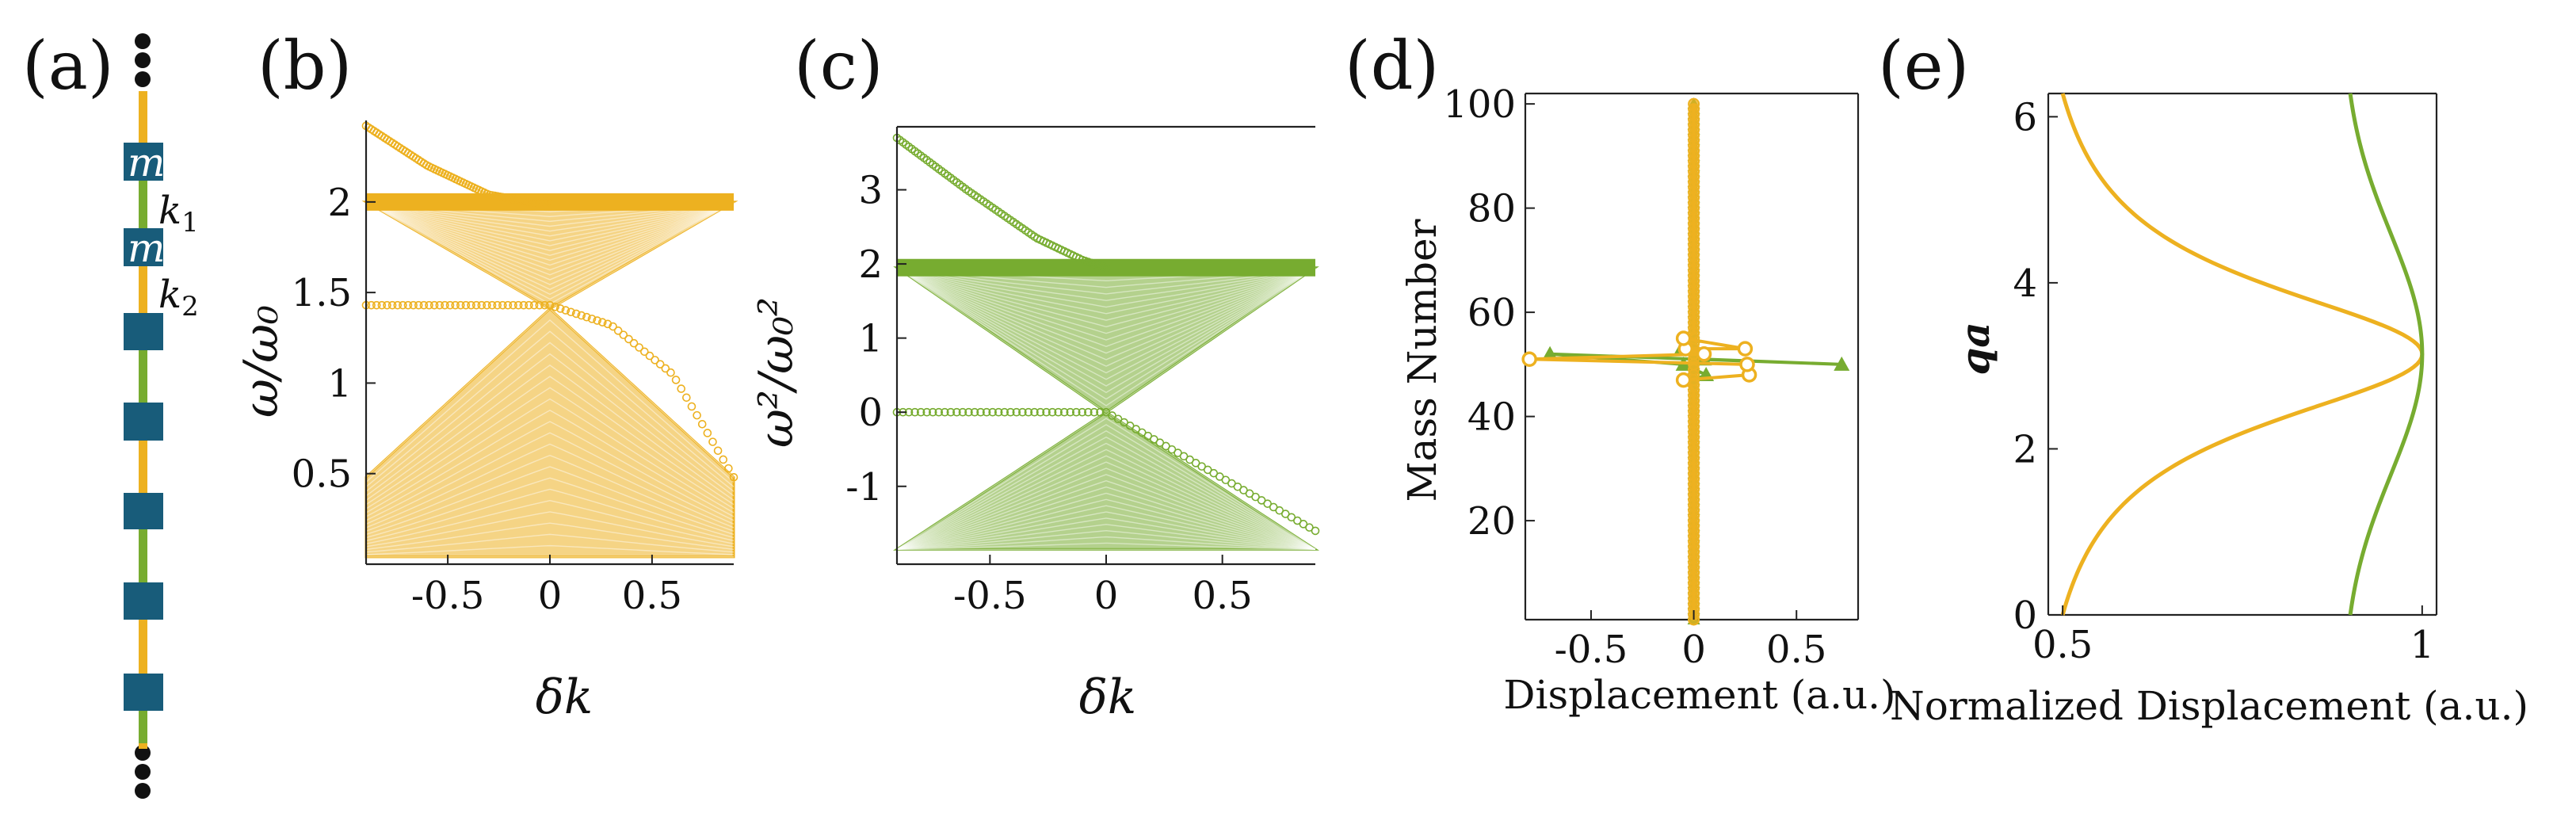  What do you see at coordinates (1491, 209) in the screenshot?
I see `ytick-label-d-3: 80` at bounding box center [1491, 209].